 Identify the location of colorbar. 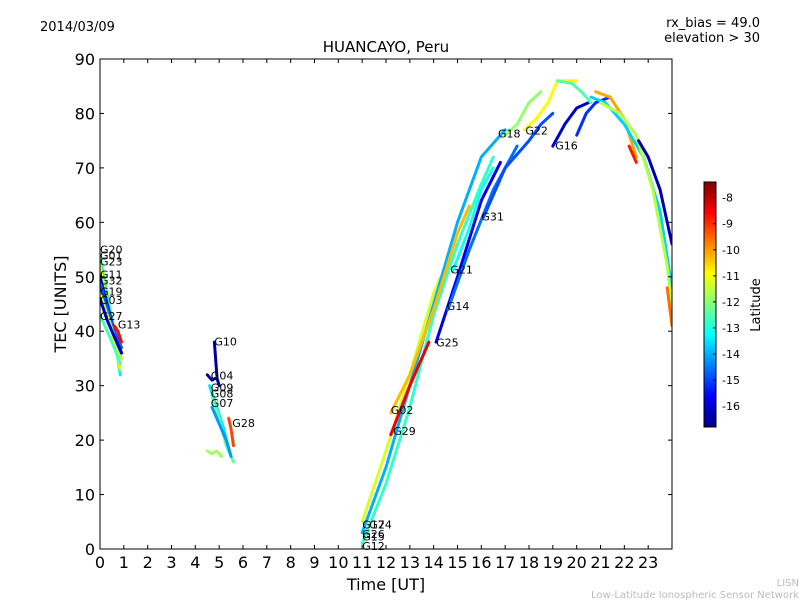
(710, 304).